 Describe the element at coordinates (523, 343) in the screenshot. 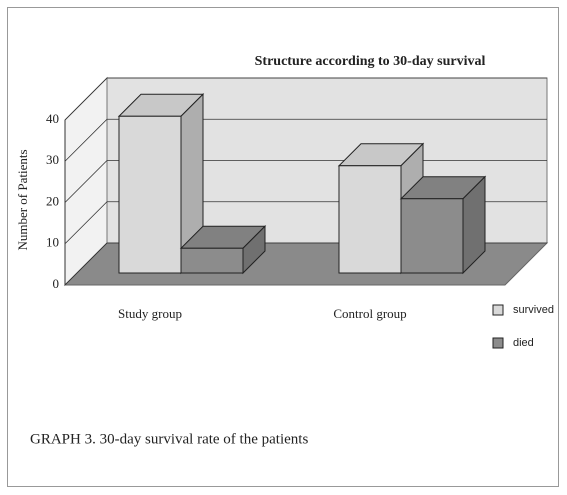

I see `legend-label: died` at that location.